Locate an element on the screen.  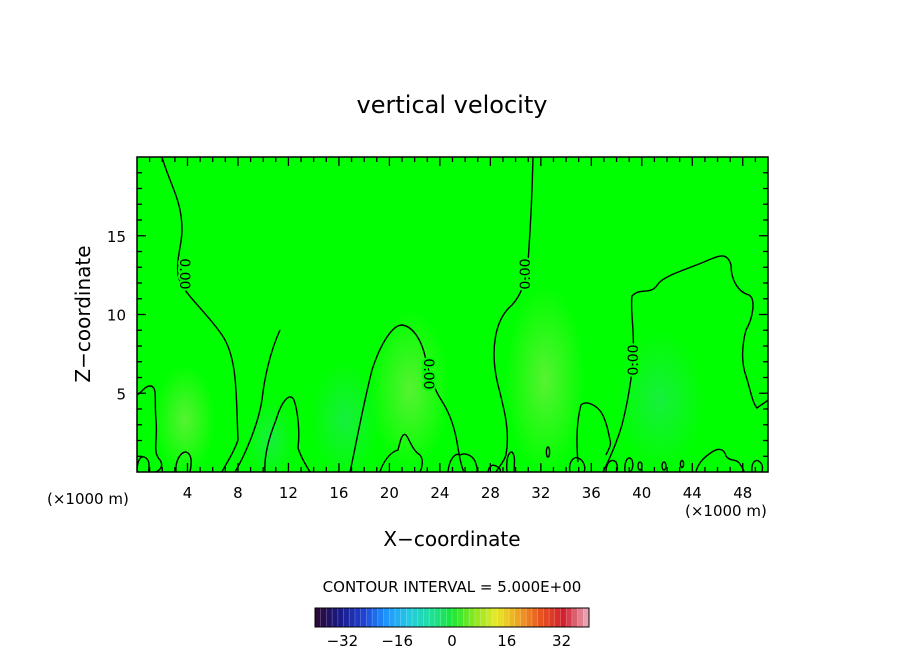
x-tick-label: 12 is located at coordinates (288, 493).